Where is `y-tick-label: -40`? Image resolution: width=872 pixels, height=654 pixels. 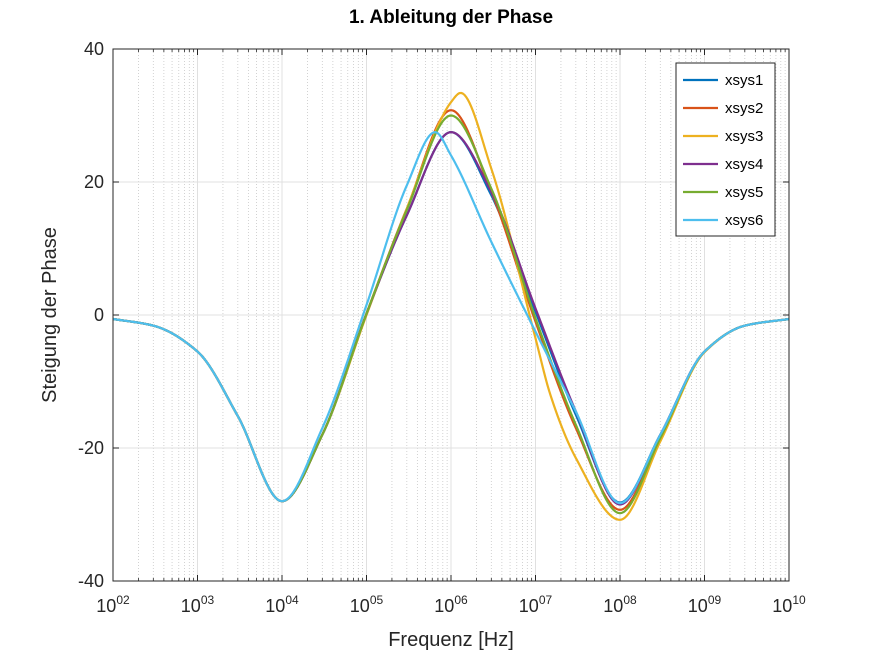 y-tick-label: -40 is located at coordinates (91, 581).